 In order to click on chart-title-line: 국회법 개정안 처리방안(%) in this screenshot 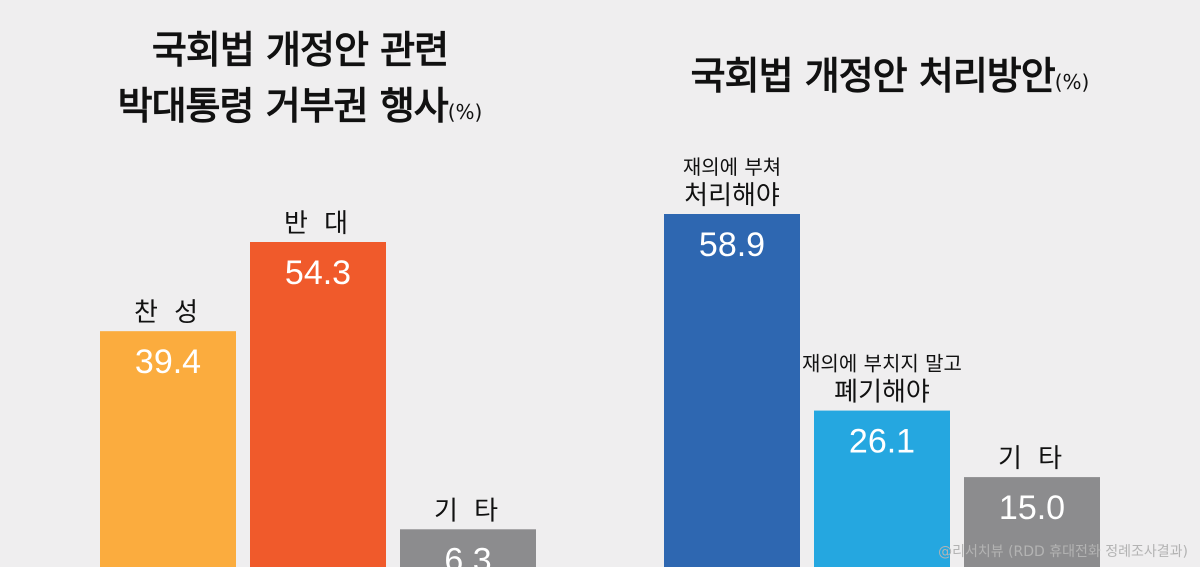, I will do `click(890, 79)`.